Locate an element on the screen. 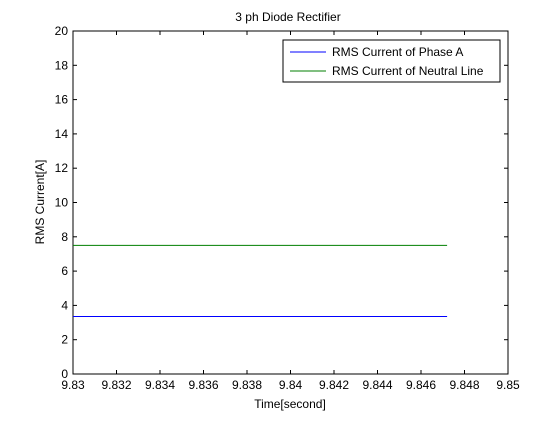 Image resolution: width=560 pixels, height=425 pixels. x-tick-label: 9.83 is located at coordinates (73, 385).